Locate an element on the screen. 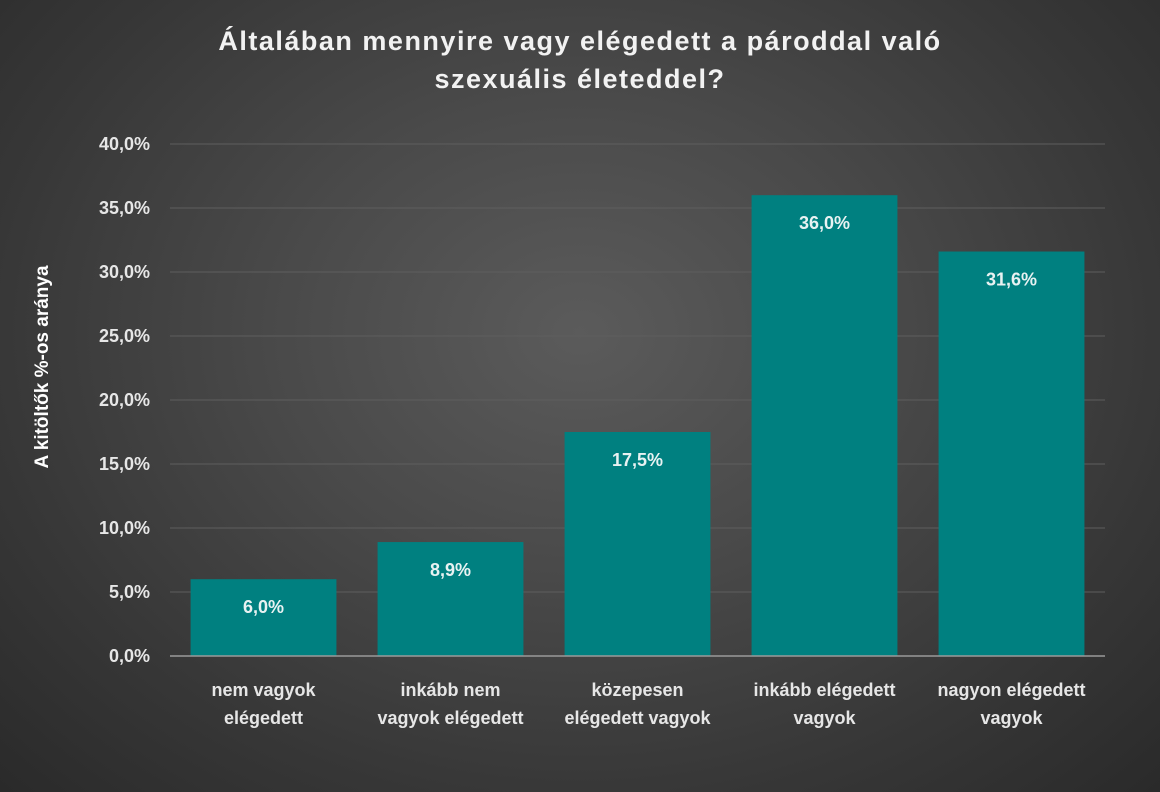 Image resolution: width=1160 pixels, height=792 pixels. x-category-label: közepesen is located at coordinates (637, 690).